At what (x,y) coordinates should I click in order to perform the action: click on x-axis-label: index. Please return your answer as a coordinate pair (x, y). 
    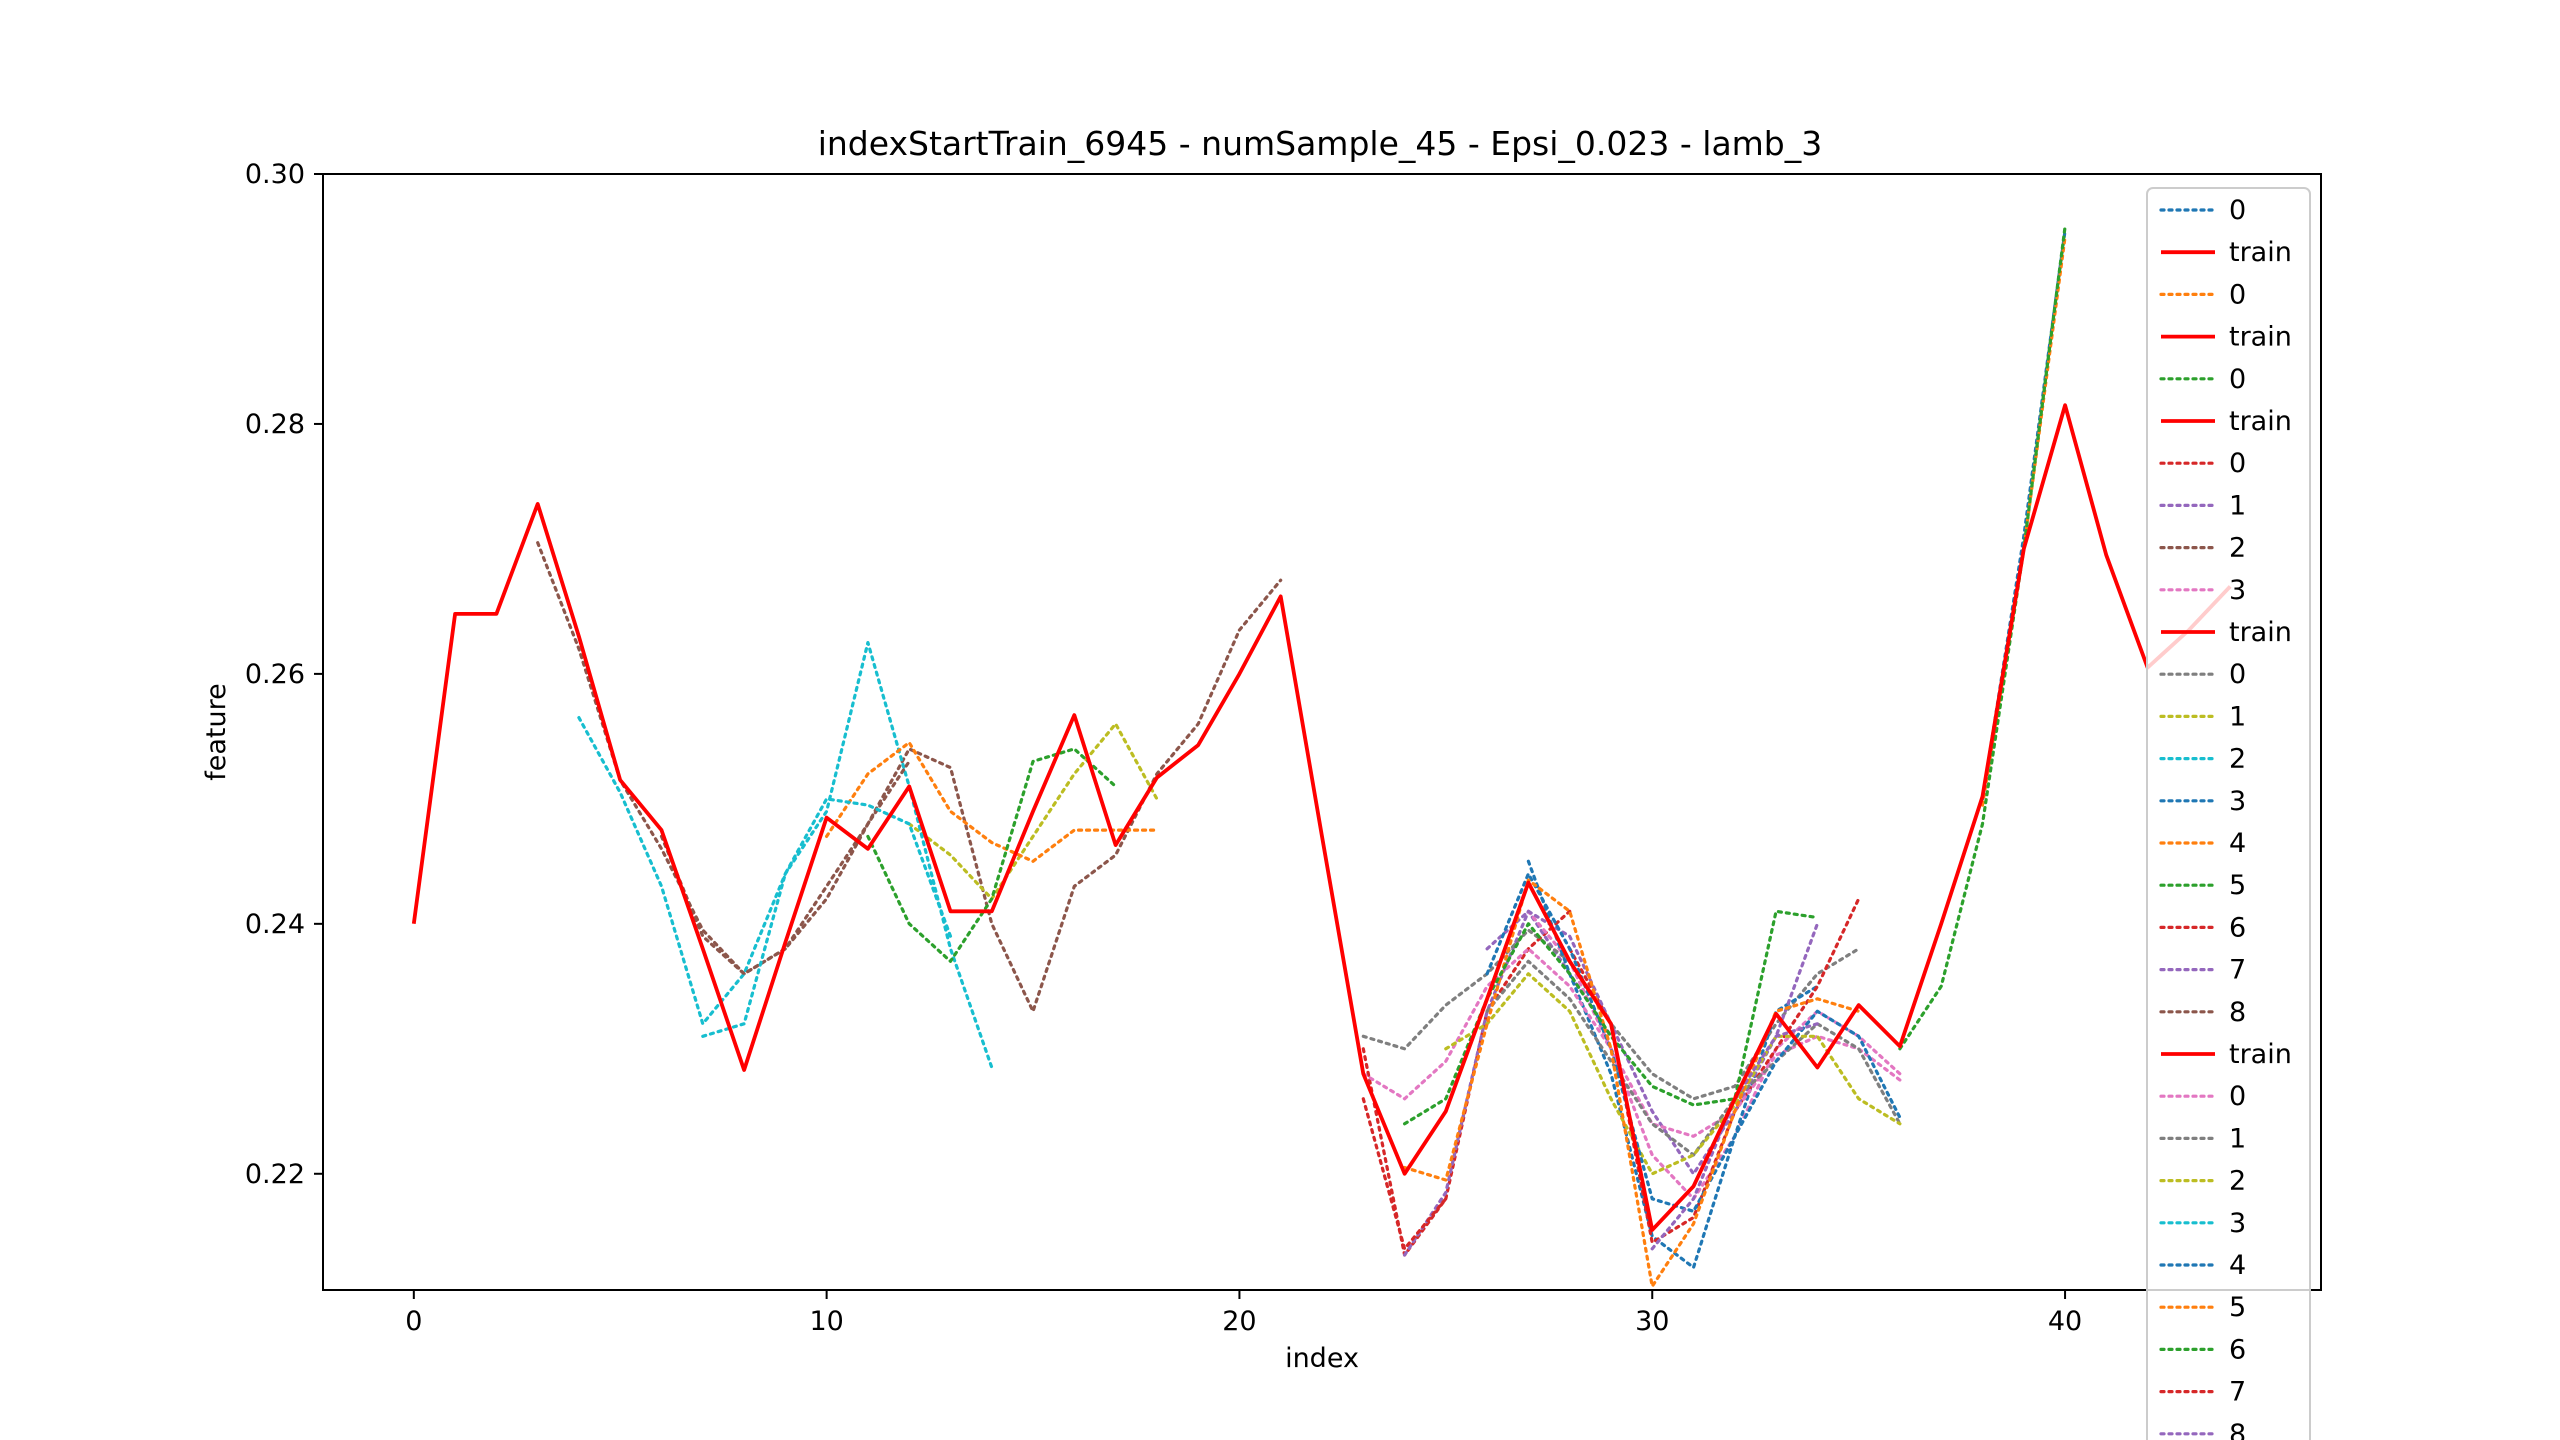
    Looking at the image, I should click on (1322, 1358).